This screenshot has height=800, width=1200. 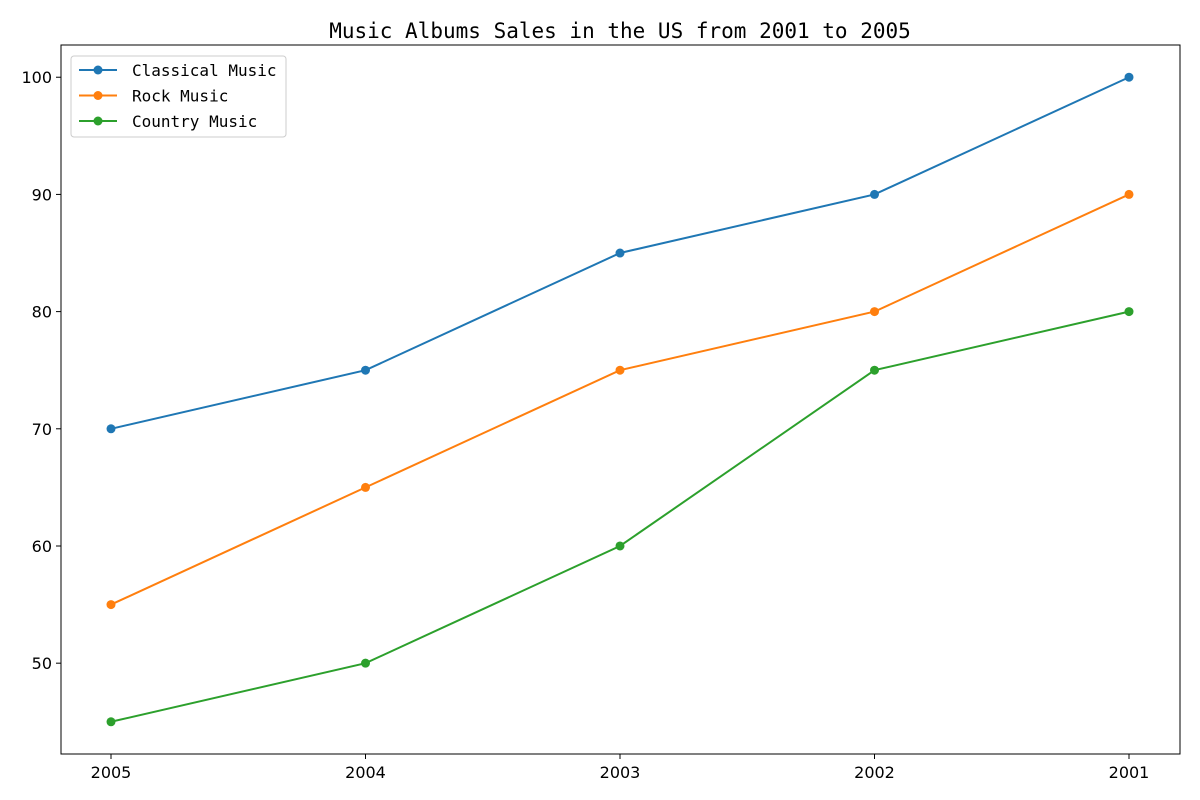 I want to click on legend: Classical Music Rock Music Country Music, so click(x=178, y=96).